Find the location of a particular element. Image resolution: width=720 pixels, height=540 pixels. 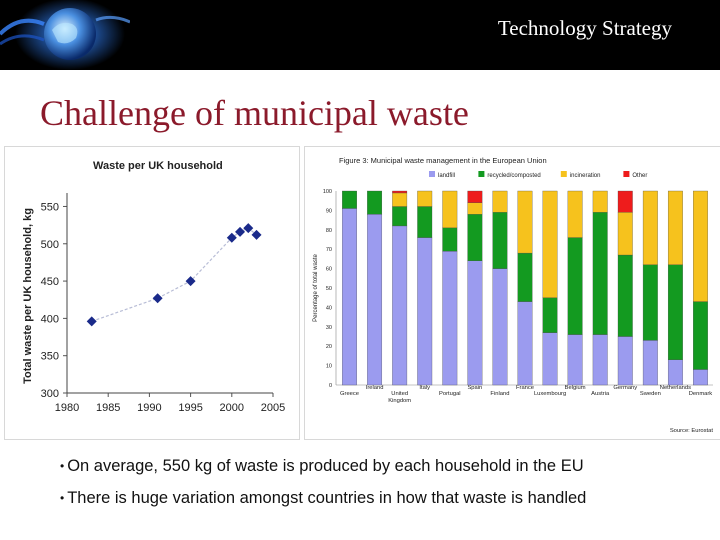

y-tick-label: 20 is located at coordinates (329, 347).